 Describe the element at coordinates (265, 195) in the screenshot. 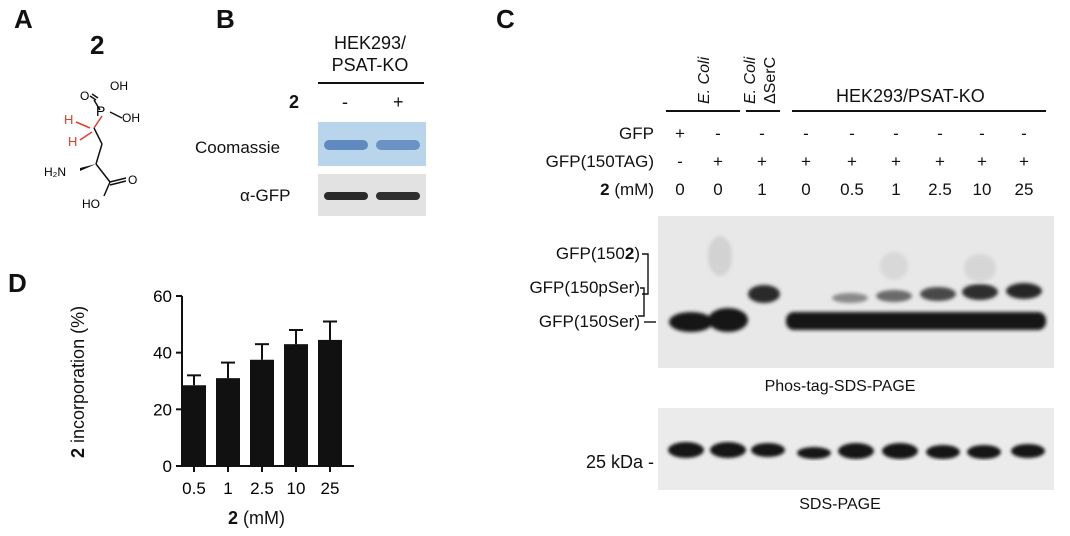

I see `agfp-label: α-GFP` at that location.